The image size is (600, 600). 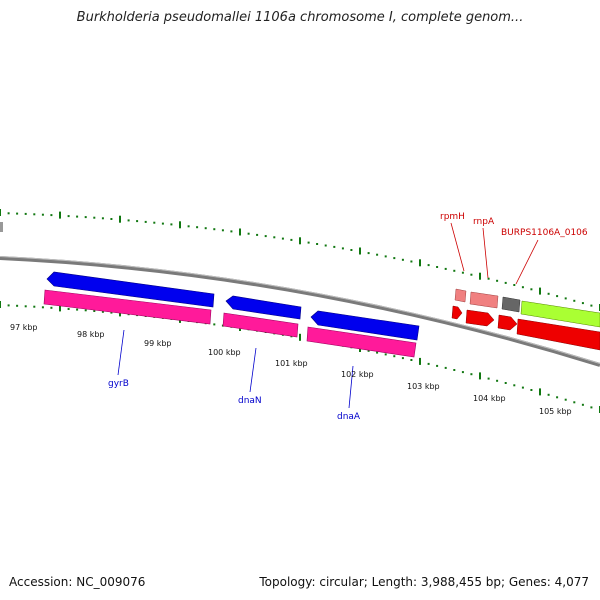 I want to click on scale-label-102: 102 kbp, so click(x=357, y=374).